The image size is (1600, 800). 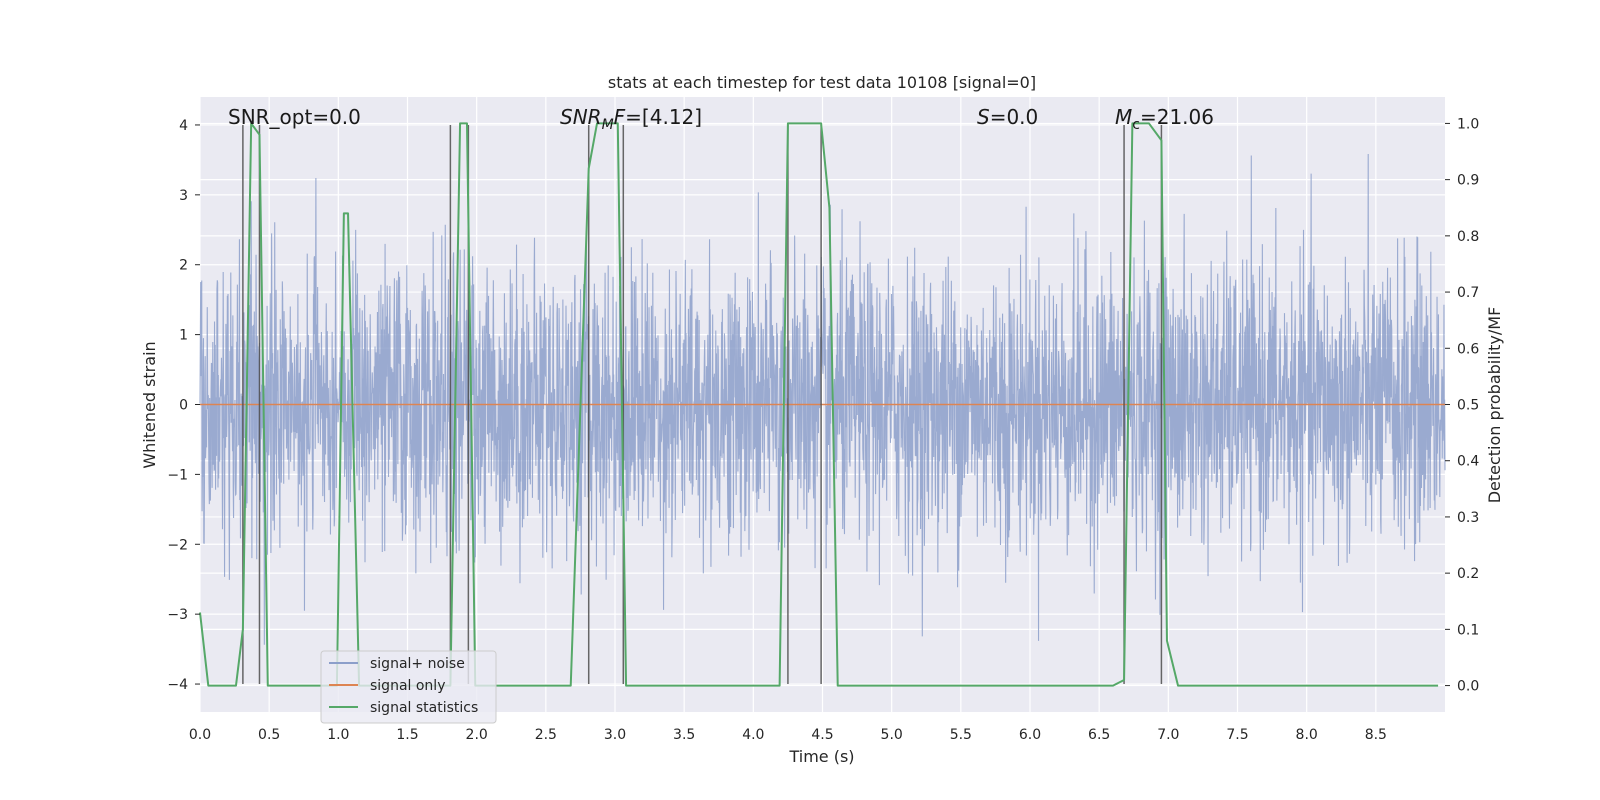 I want to click on legend-box, so click(x=408, y=687).